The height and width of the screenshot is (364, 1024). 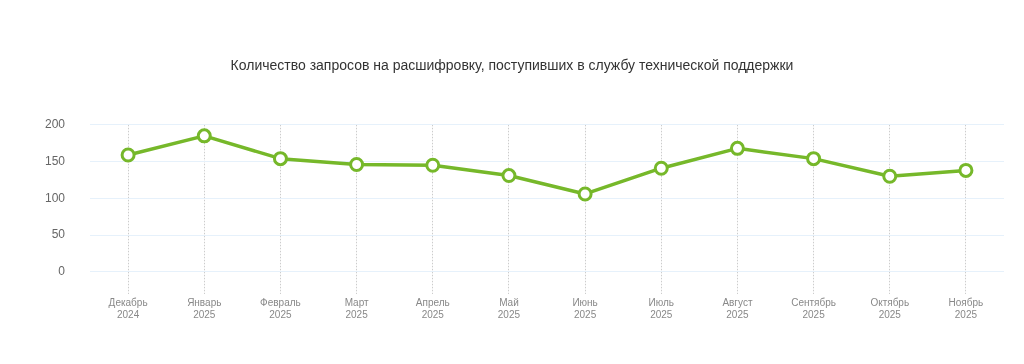 What do you see at coordinates (128, 308) in the screenshot?
I see `x-tick-label: Декабрь 2024` at bounding box center [128, 308].